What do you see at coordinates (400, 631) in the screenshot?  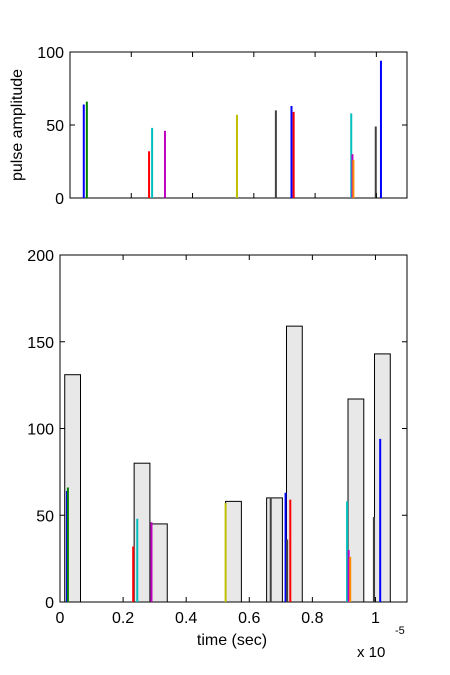 I see `x-axis-exponent-power: -5` at bounding box center [400, 631].